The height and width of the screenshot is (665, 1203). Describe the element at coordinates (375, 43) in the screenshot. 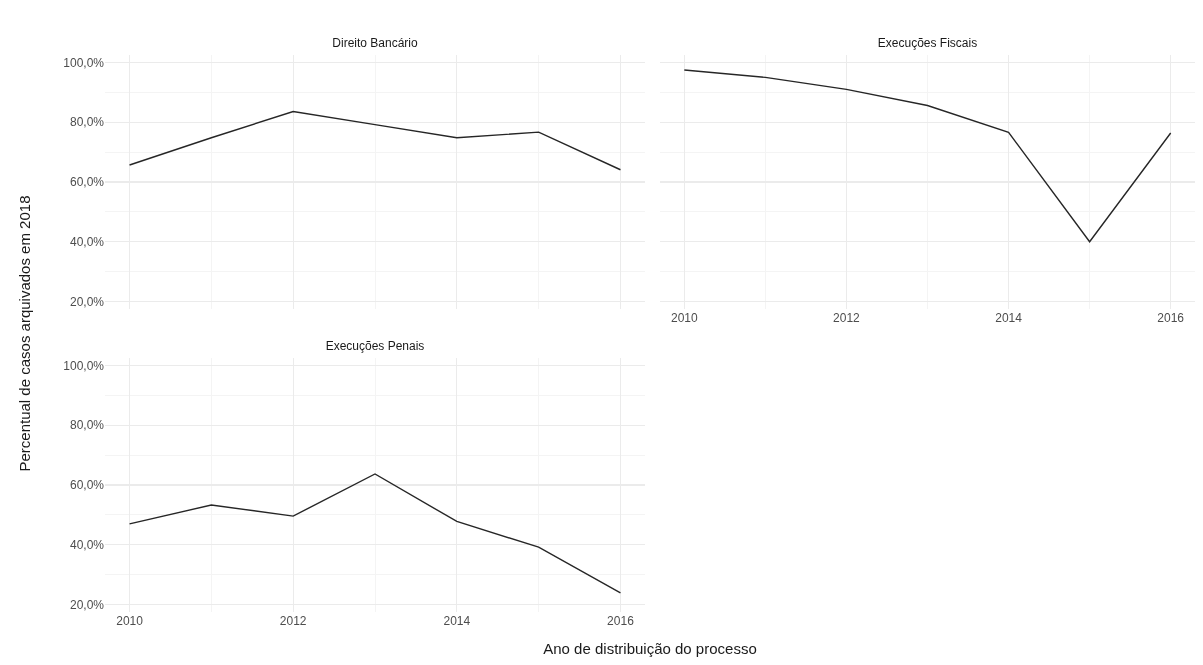

I see `chart-title: Direito Bancário` at that location.